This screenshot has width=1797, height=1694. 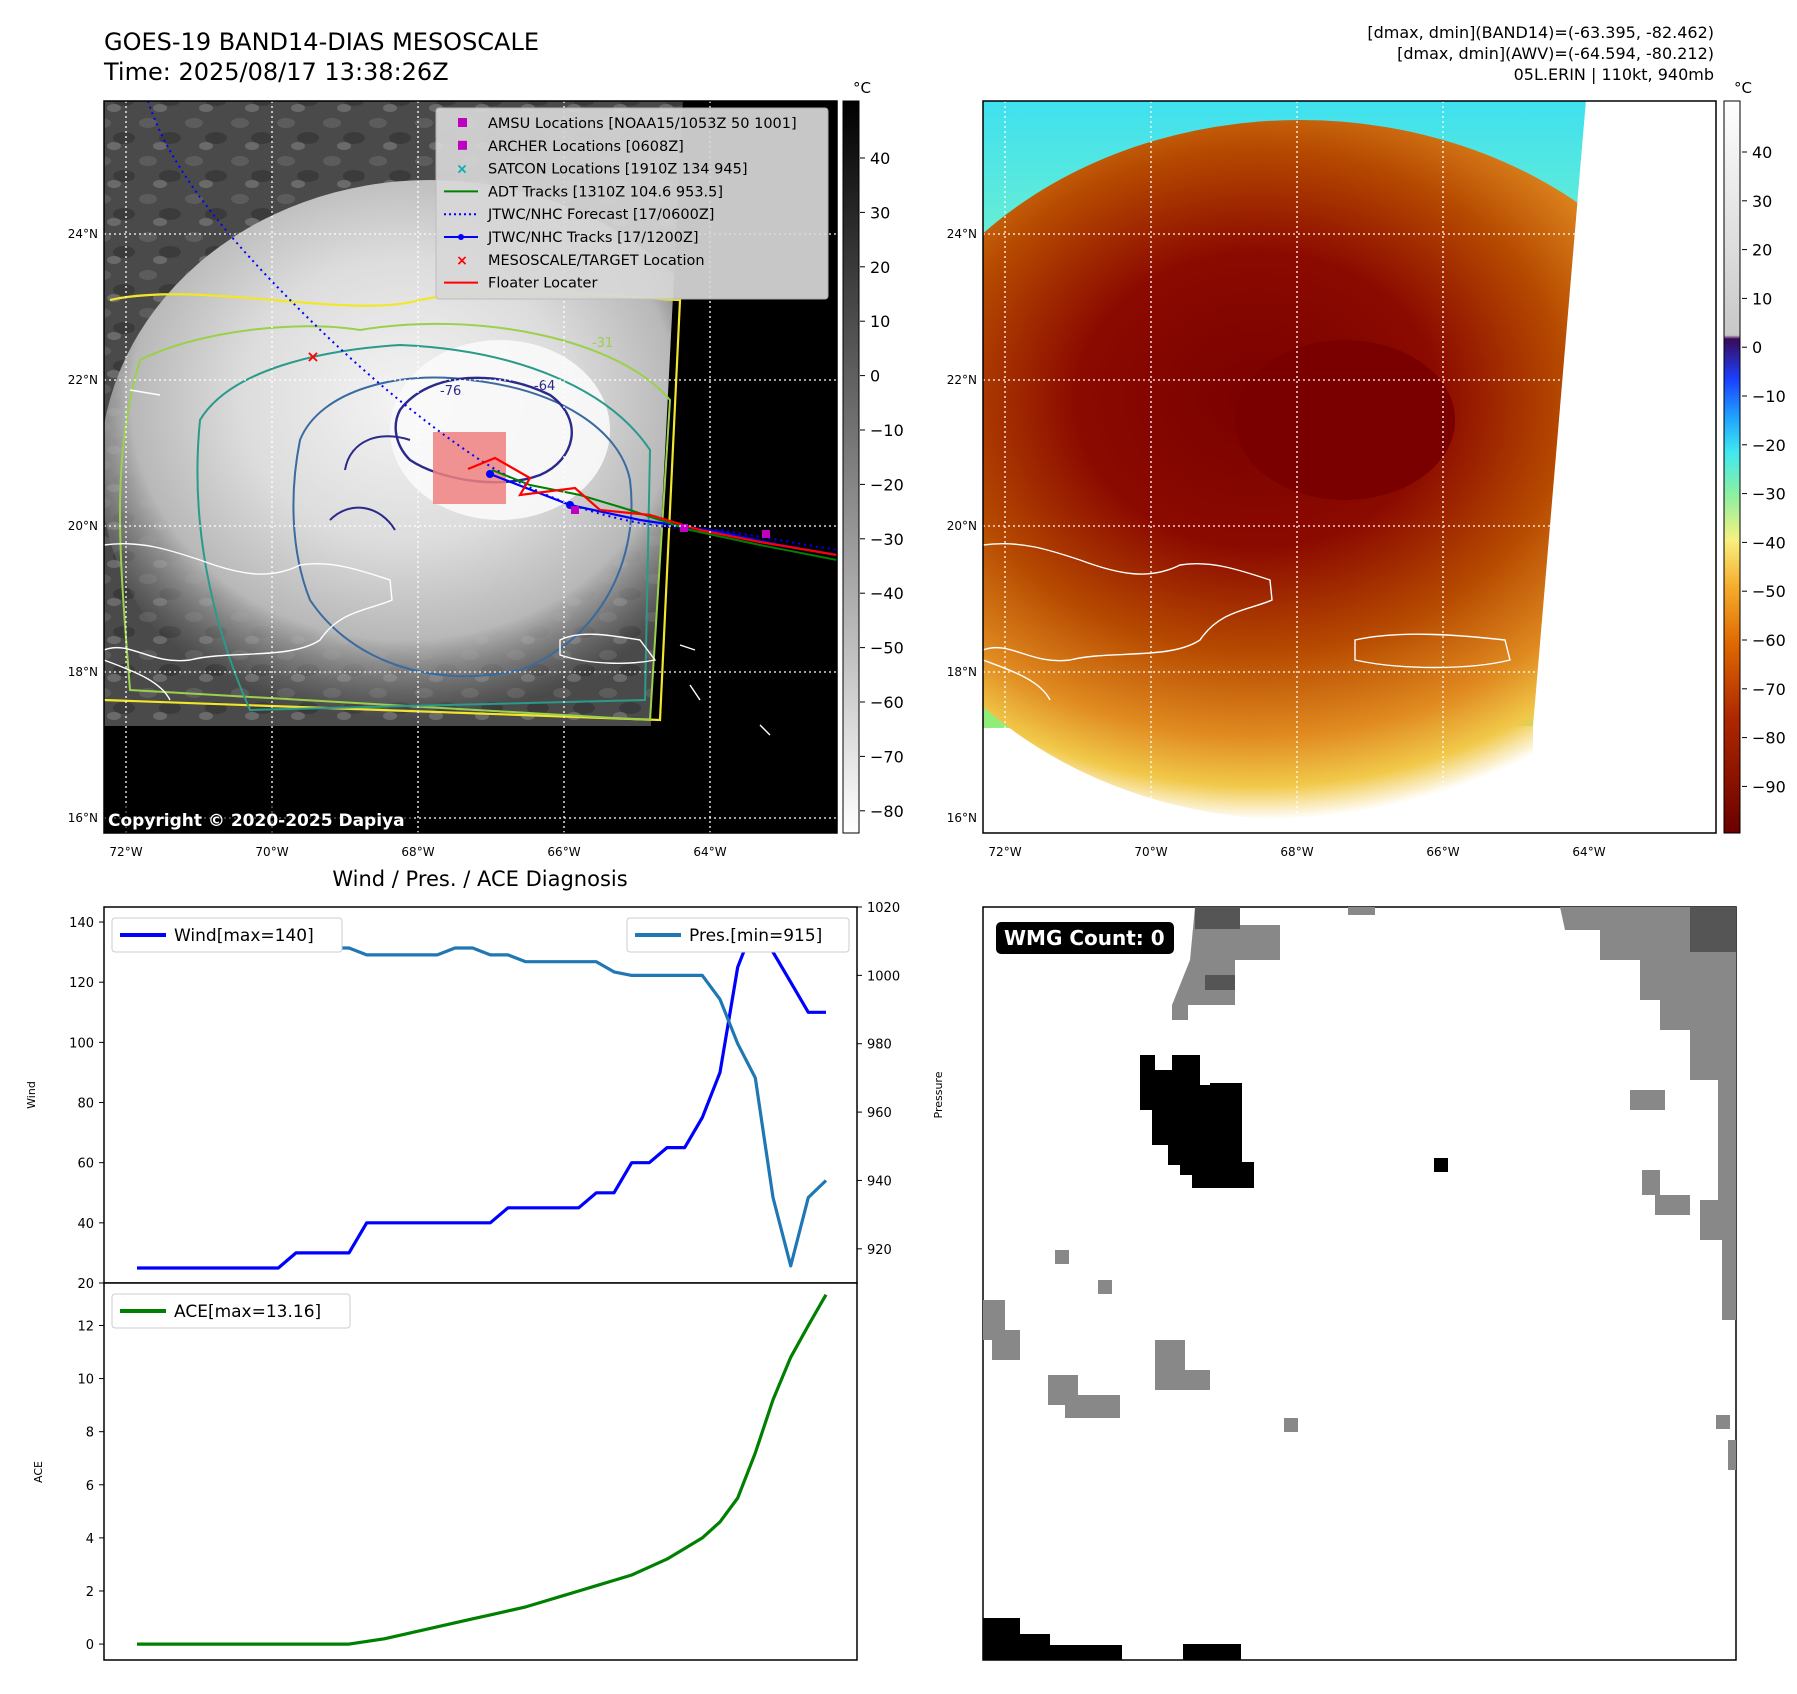 I want to click on awvCbTicks-tick-7: −30, so click(x=1769, y=494).